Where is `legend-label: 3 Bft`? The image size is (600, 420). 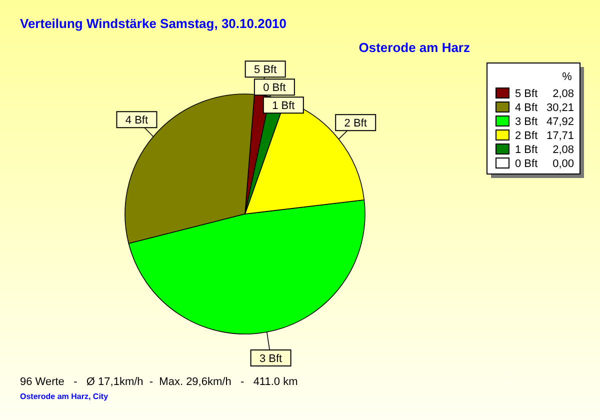 legend-label: 3 Bft is located at coordinates (526, 122).